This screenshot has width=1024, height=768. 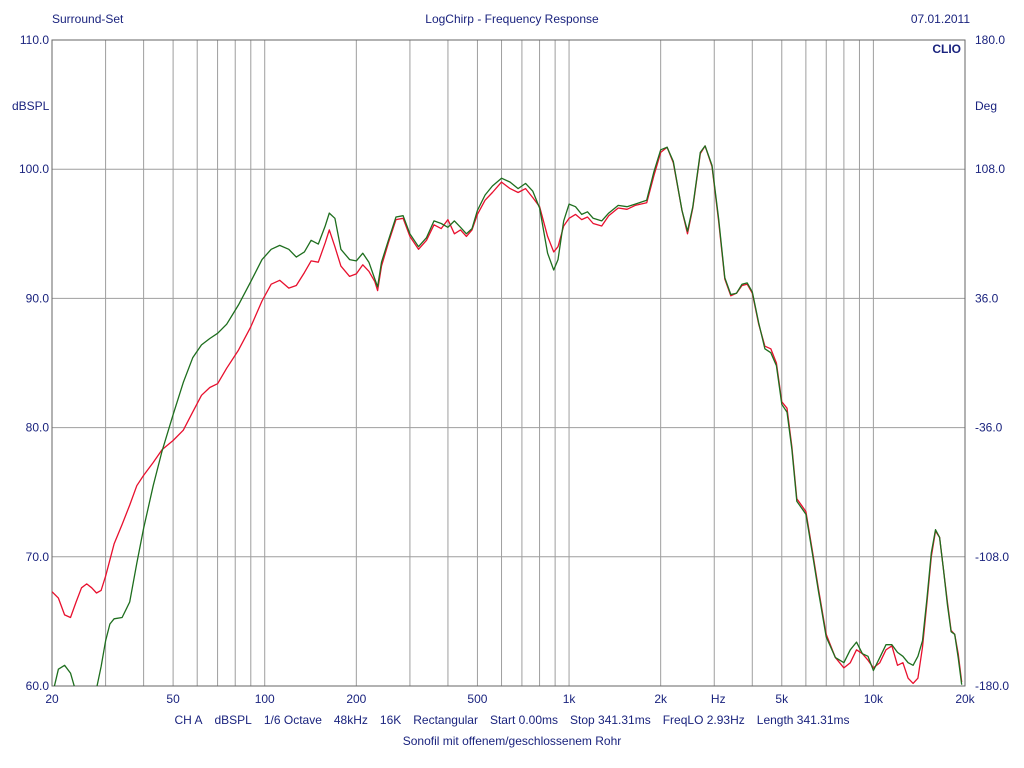 What do you see at coordinates (965, 699) in the screenshot?
I see `x-tick-label: 20k` at bounding box center [965, 699].